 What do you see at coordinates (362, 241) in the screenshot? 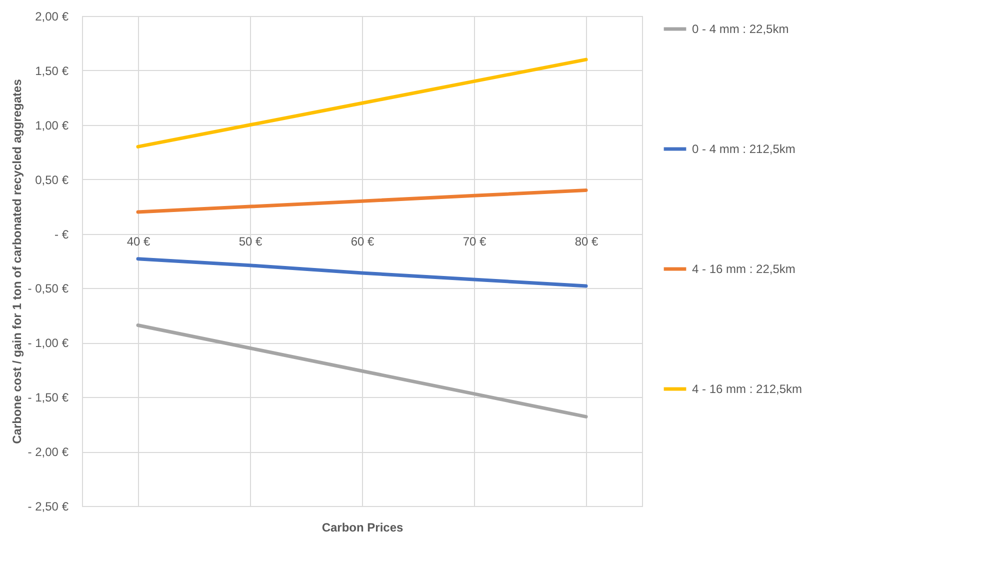
I see `x-tick-label: 60 €` at bounding box center [362, 241].